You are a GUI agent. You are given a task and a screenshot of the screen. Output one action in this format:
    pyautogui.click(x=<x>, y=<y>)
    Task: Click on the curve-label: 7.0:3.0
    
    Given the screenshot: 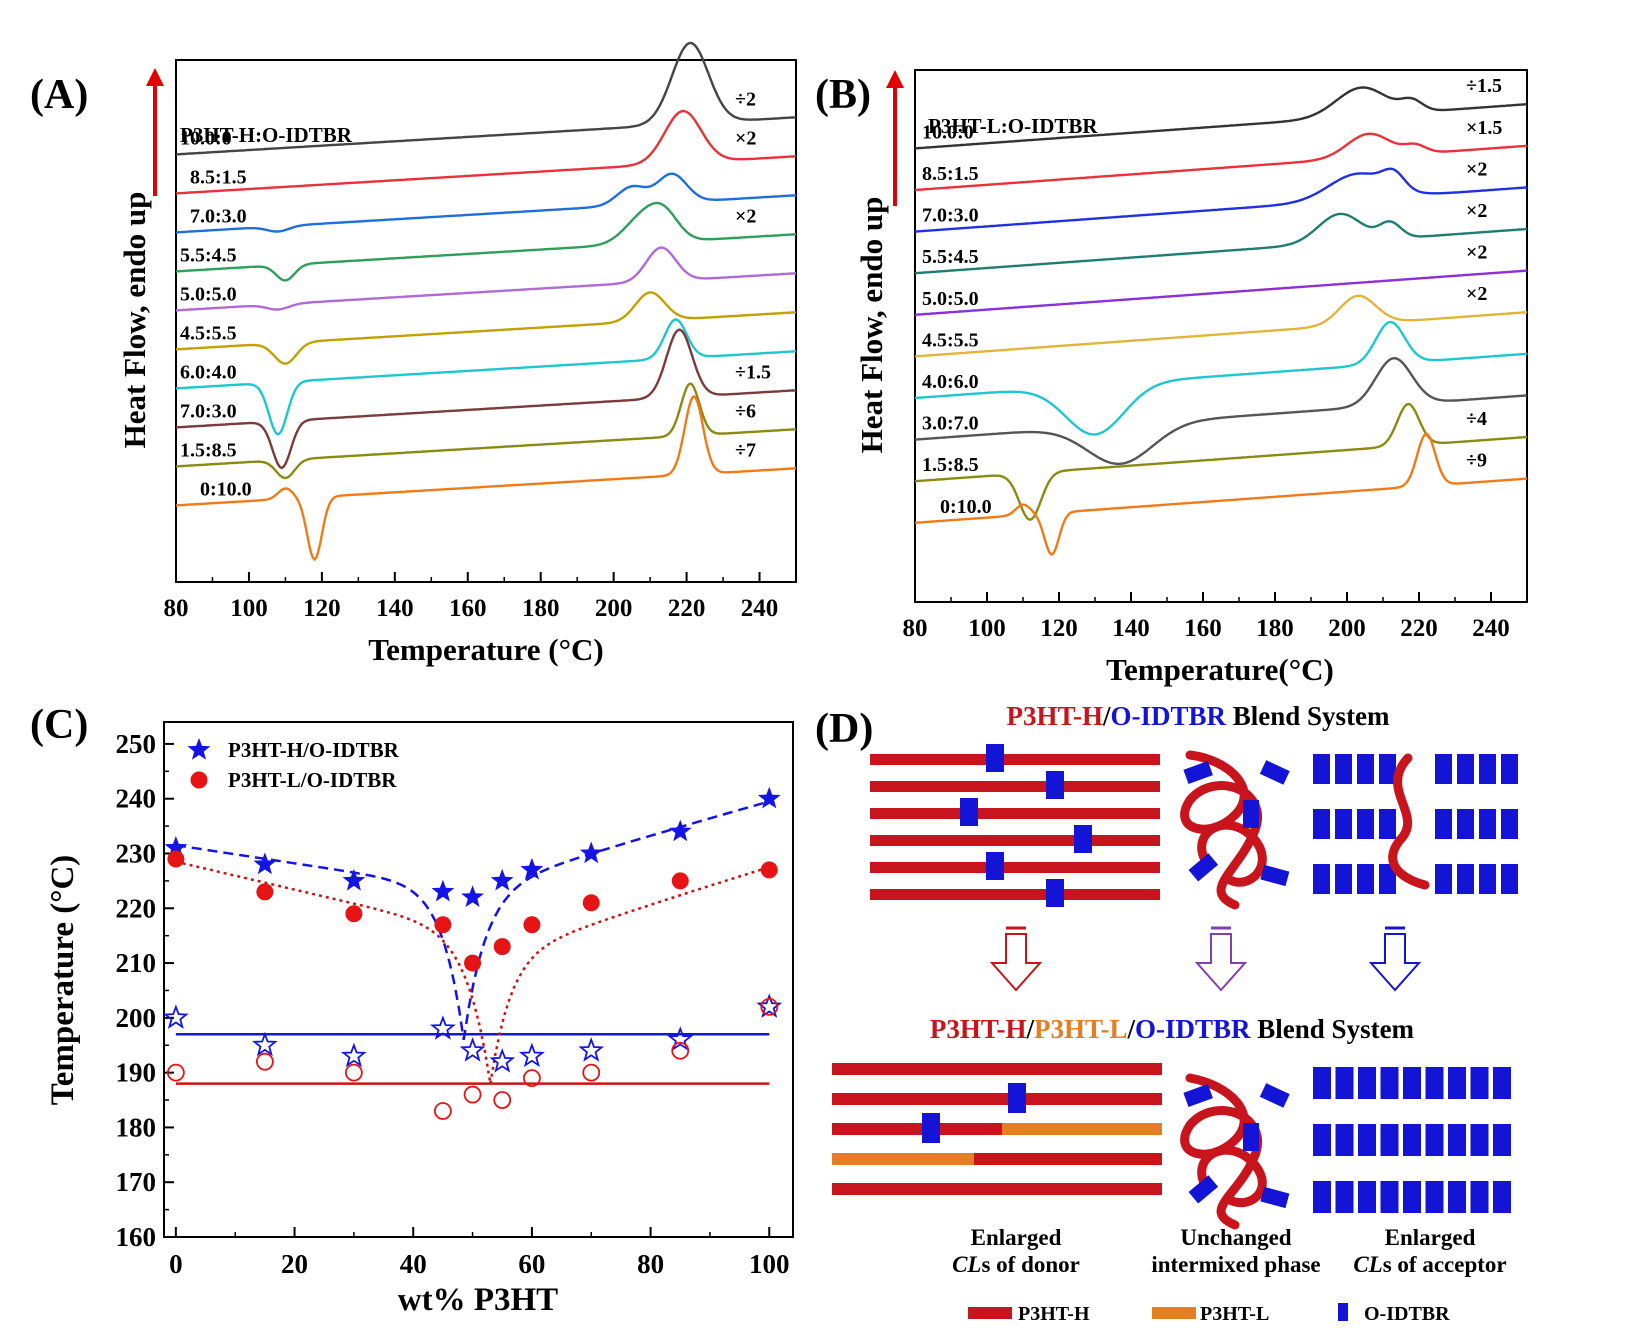 What is the action you would take?
    pyautogui.click(x=208, y=411)
    